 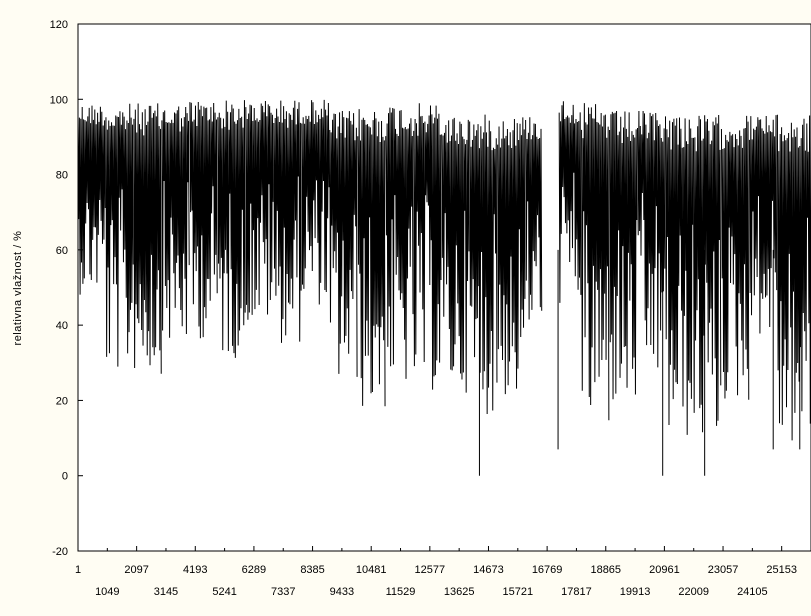 What do you see at coordinates (547, 570) in the screenshot?
I see `x-tick-label: 16769` at bounding box center [547, 570].